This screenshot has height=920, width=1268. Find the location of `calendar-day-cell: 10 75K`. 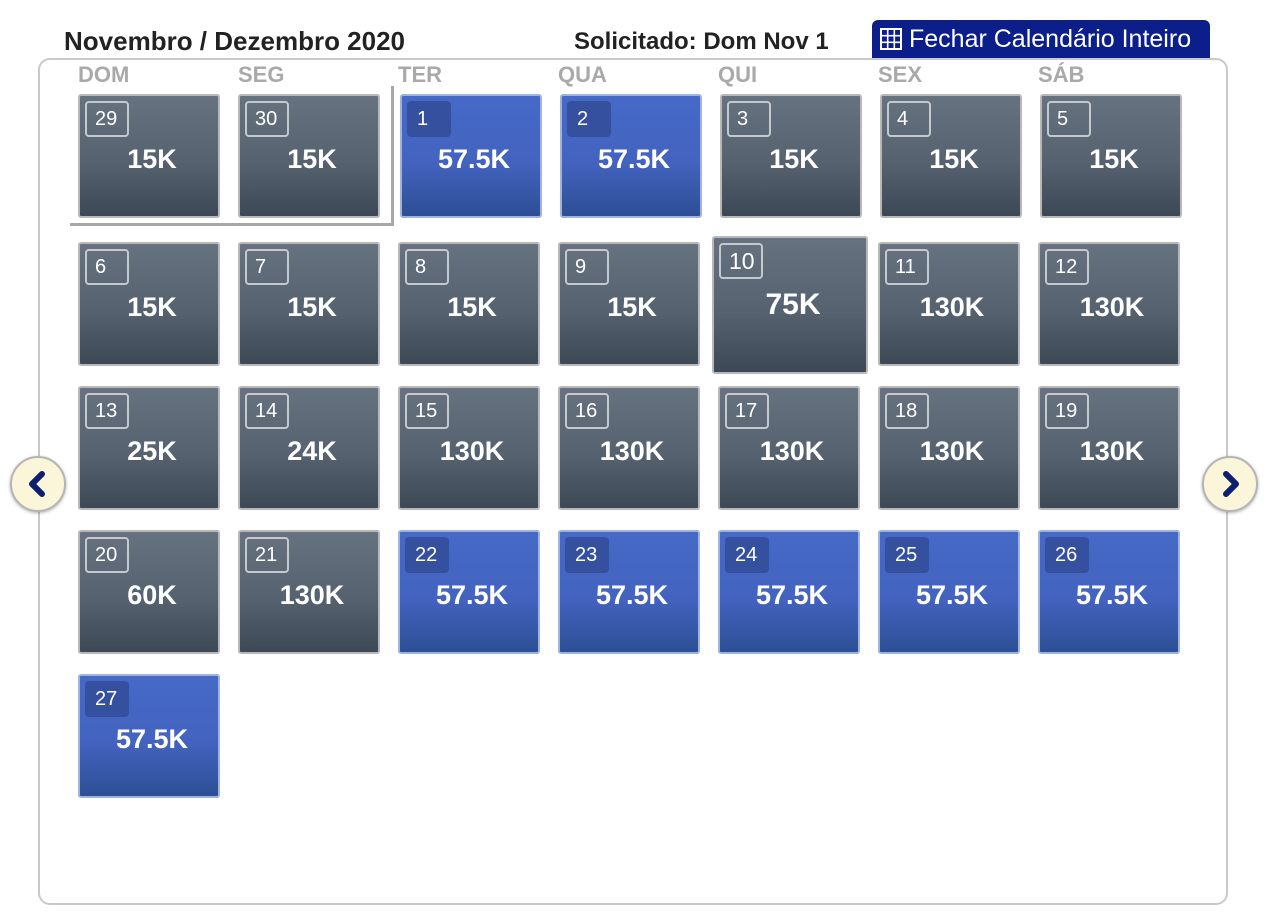

calendar-day-cell: 10 75K is located at coordinates (790, 305).